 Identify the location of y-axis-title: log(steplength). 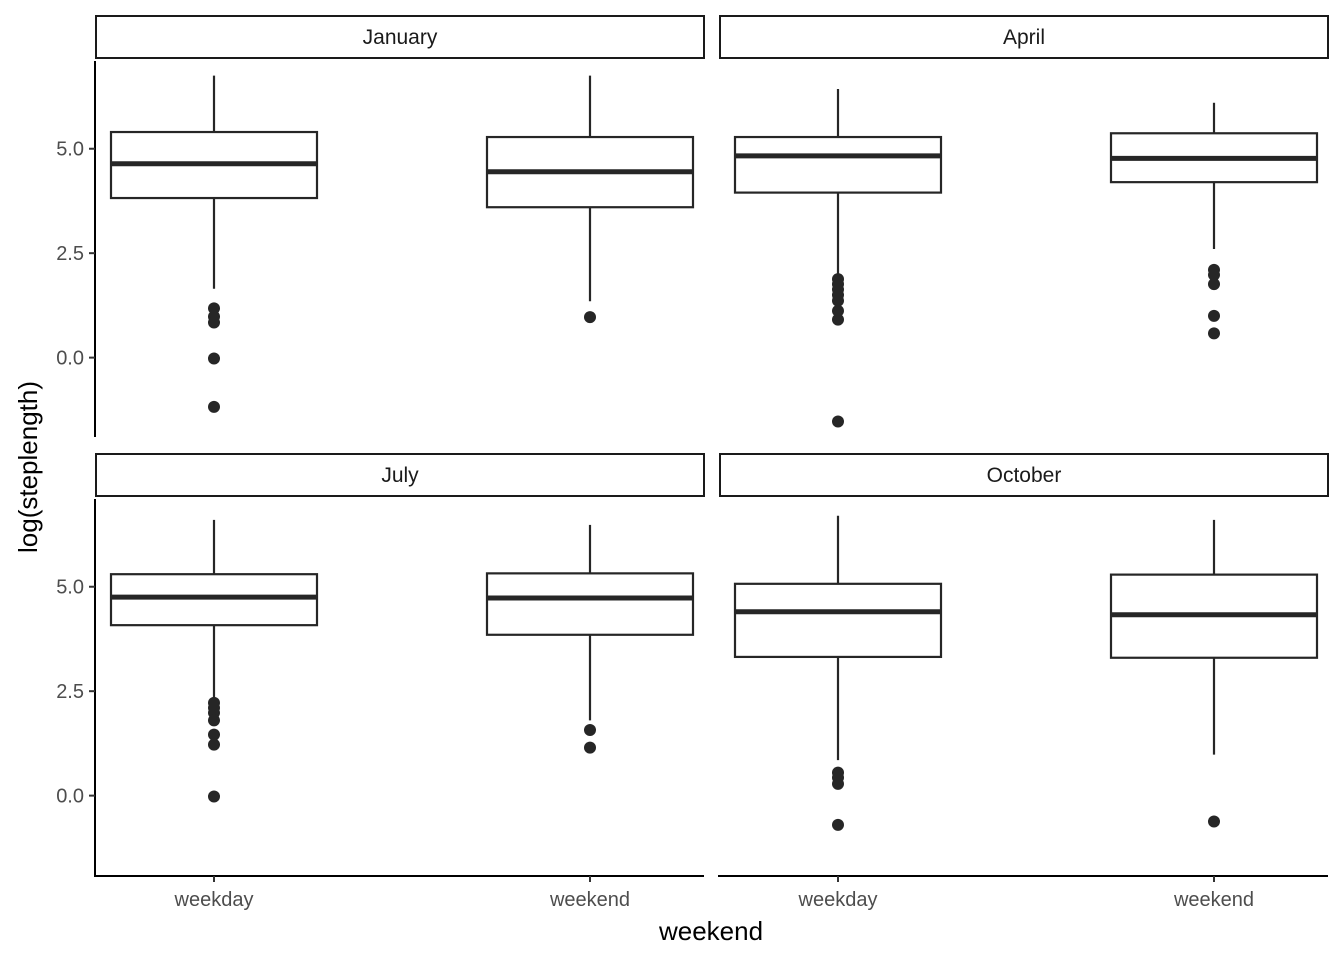
(28, 467).